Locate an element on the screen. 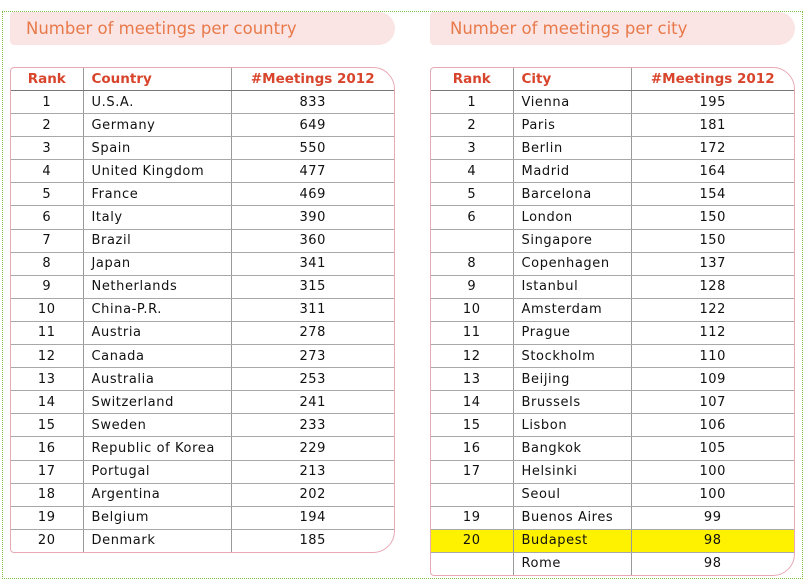 The height and width of the screenshot is (587, 810). country-cell: Switzerland is located at coordinates (157, 402).